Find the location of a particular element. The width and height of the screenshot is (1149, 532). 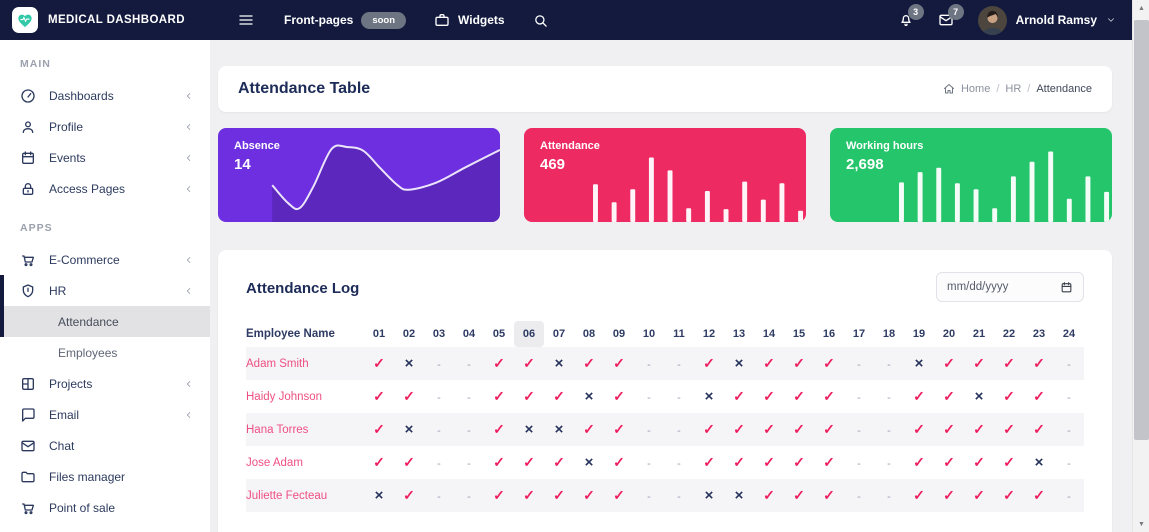

search-icon is located at coordinates (540, 20).